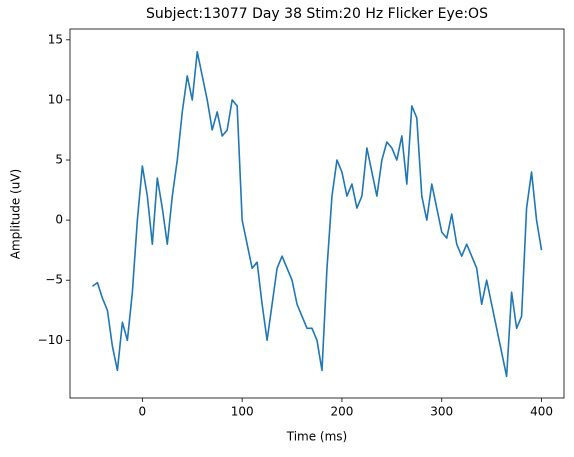 Image resolution: width=574 pixels, height=457 pixels. I want to click on x-tick-label: 300, so click(441, 412).